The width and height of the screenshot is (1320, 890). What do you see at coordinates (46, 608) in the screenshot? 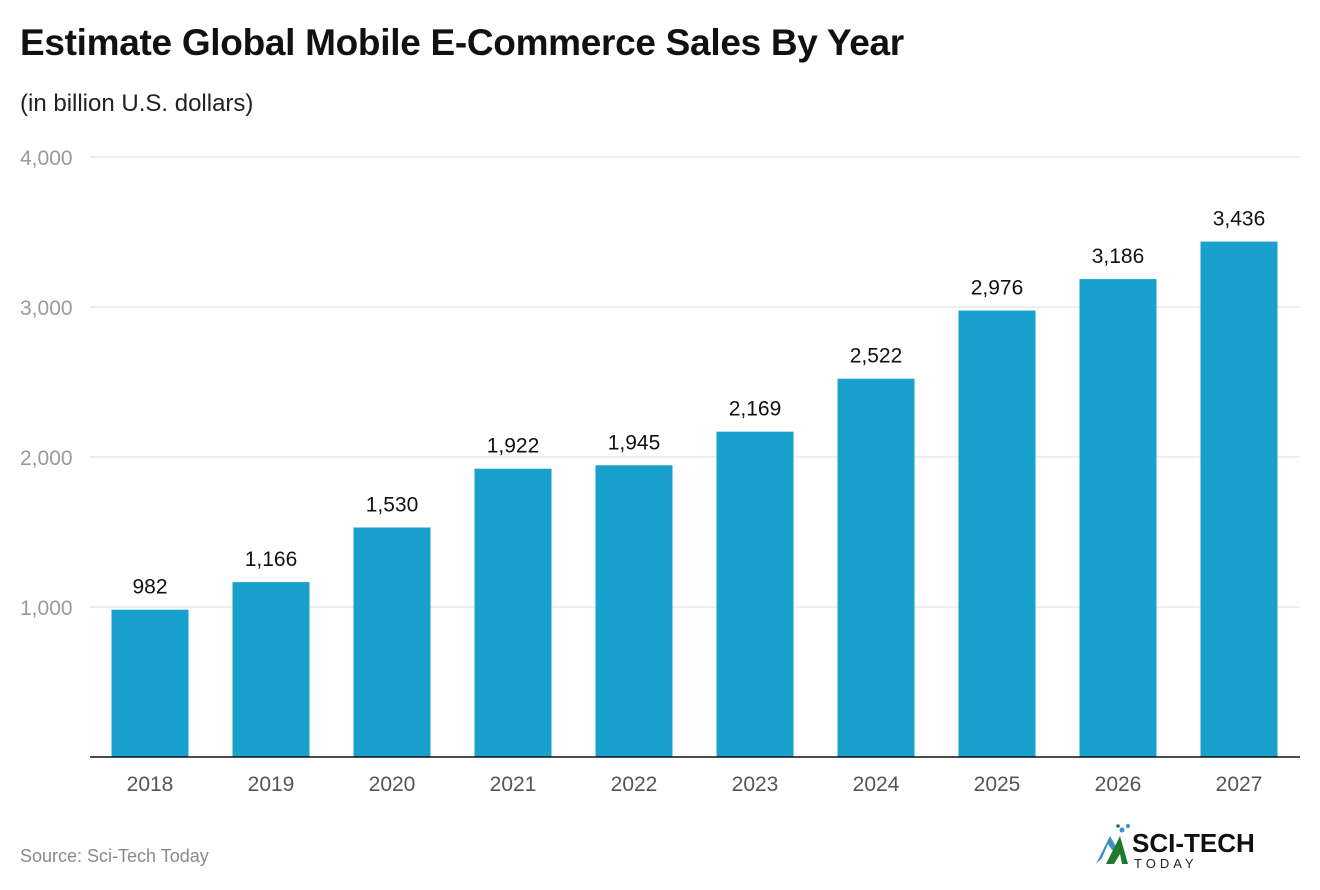
I see `y-tick-label: 1,000` at bounding box center [46, 608].